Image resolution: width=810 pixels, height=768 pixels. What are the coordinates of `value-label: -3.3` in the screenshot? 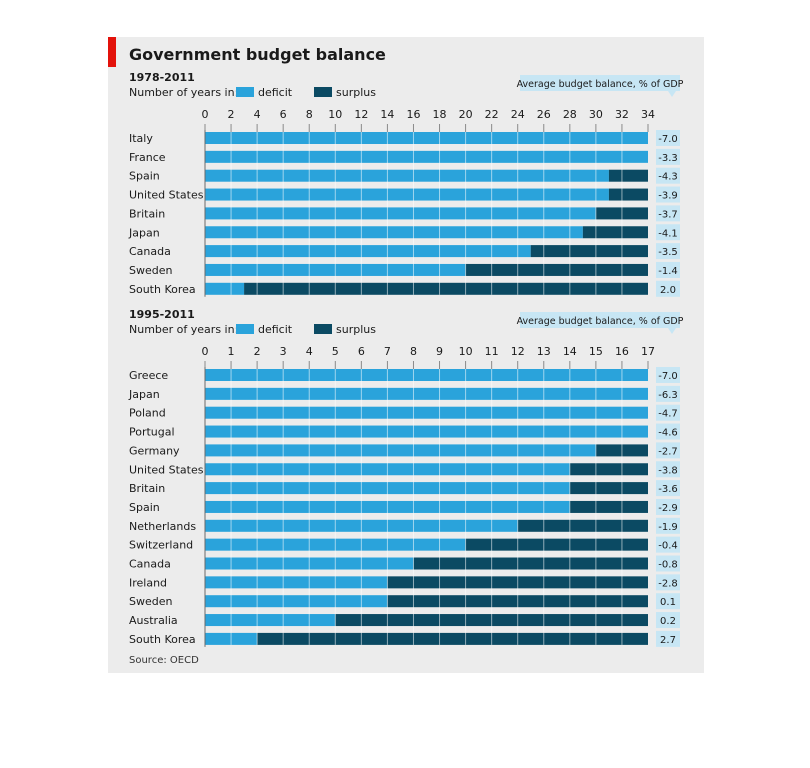 It's located at (668, 158).